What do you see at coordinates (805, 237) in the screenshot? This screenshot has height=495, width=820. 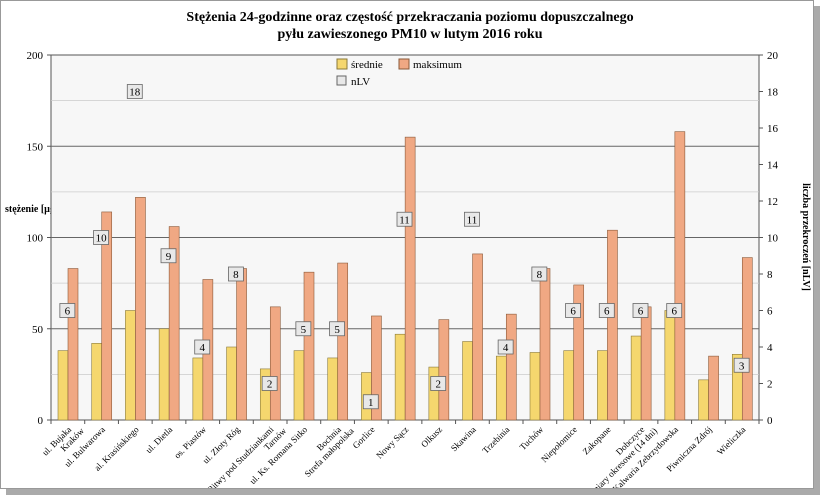 I see `y2-axis-label: liczba przekroczeń [nLV]` at bounding box center [805, 237].